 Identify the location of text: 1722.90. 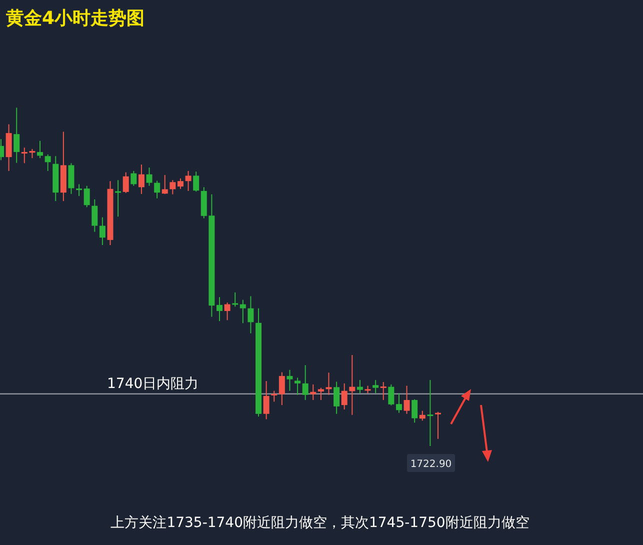
(431, 464).